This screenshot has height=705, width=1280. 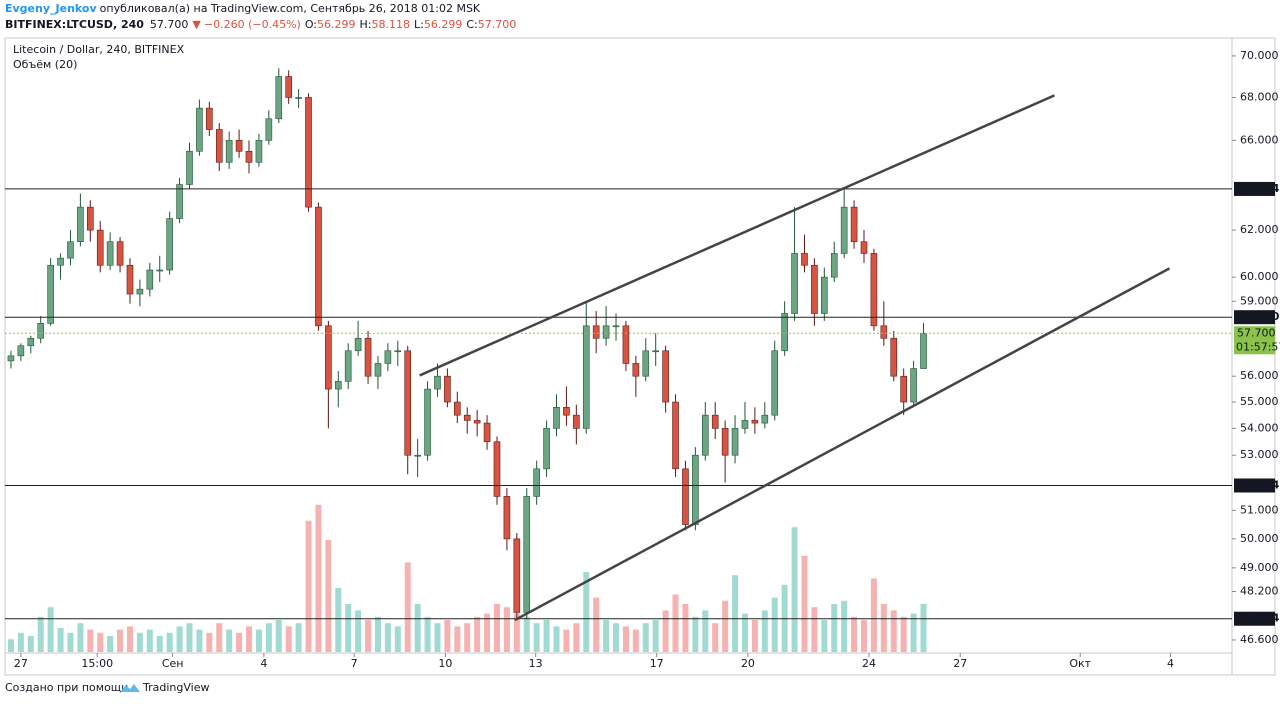 What do you see at coordinates (869, 663) in the screenshot?
I see `x-tick-label: 24` at bounding box center [869, 663].